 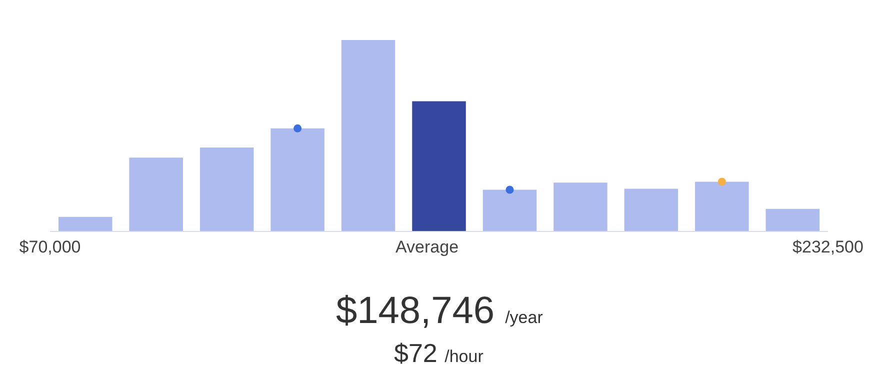 What do you see at coordinates (440, 311) in the screenshot?
I see `text: $148,746 /year` at bounding box center [440, 311].